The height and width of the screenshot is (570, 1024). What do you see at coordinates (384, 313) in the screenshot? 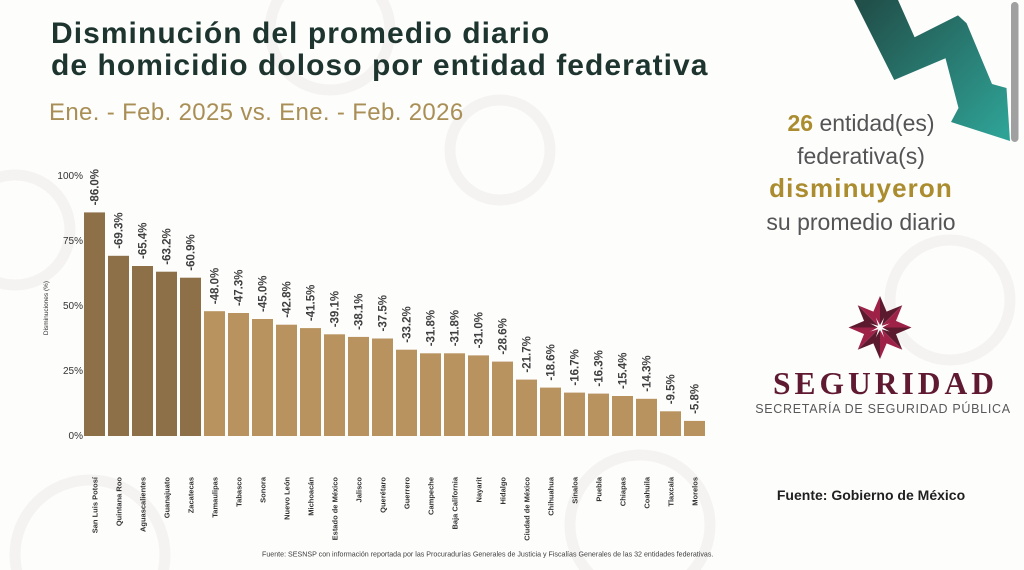
I see `svg-text: -37.5%` at bounding box center [384, 313].